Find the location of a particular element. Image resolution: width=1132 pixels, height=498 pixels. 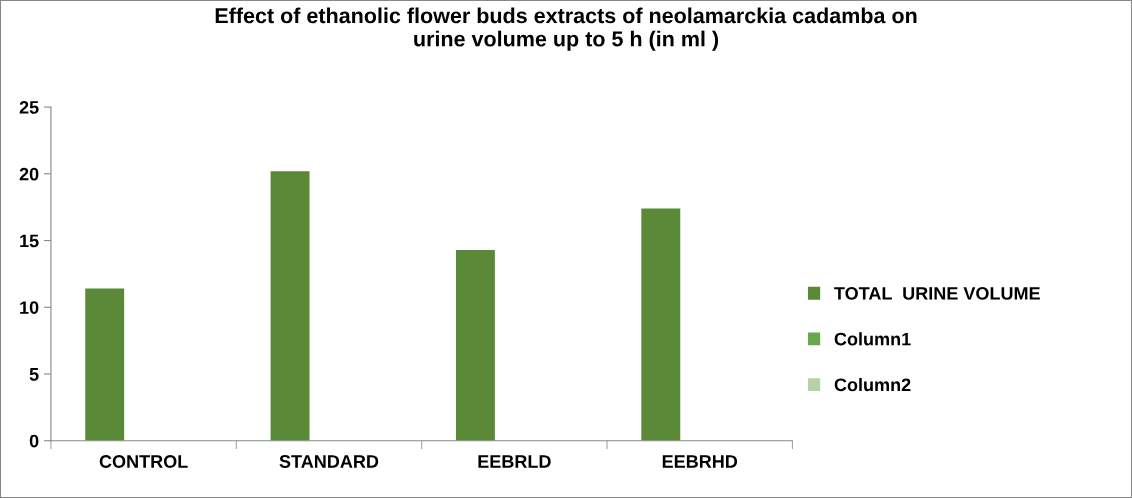

y-tick-label: 15 is located at coordinates (29, 241).